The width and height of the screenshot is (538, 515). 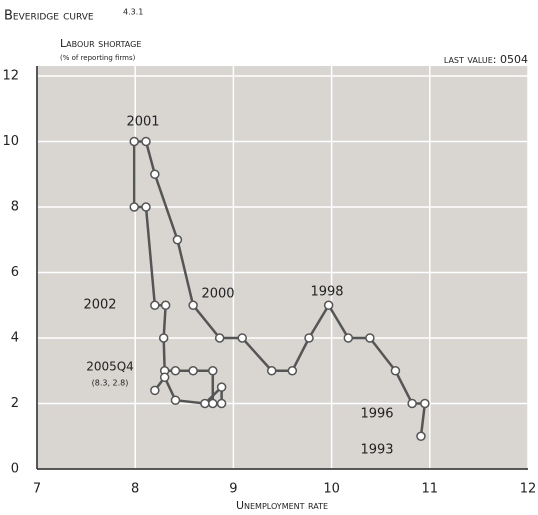 I want to click on chart-title: Beveridge curve, so click(x=49, y=16).